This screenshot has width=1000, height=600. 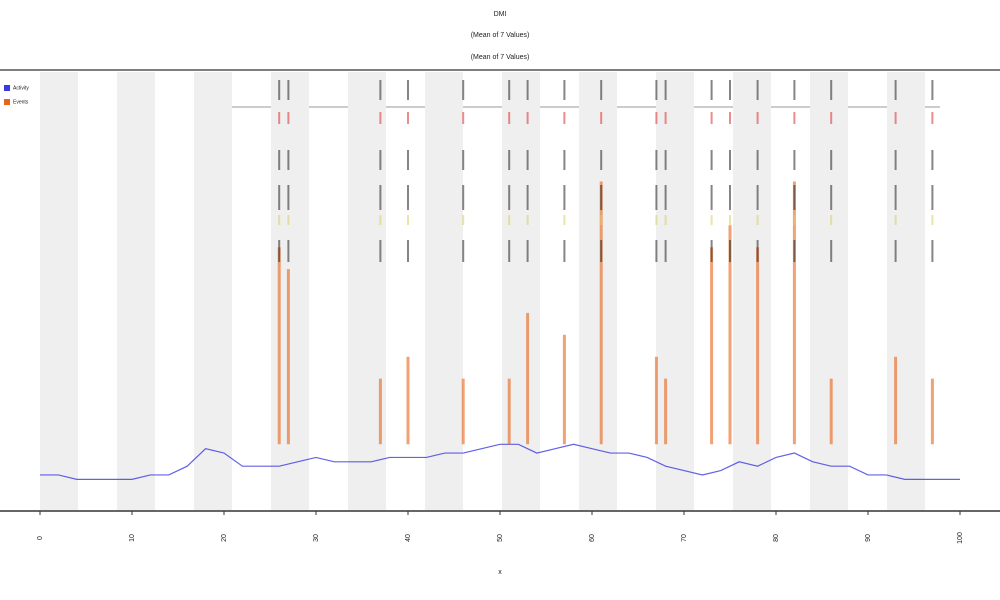 What do you see at coordinates (776, 538) in the screenshot?
I see `x-tick-label: 80` at bounding box center [776, 538].